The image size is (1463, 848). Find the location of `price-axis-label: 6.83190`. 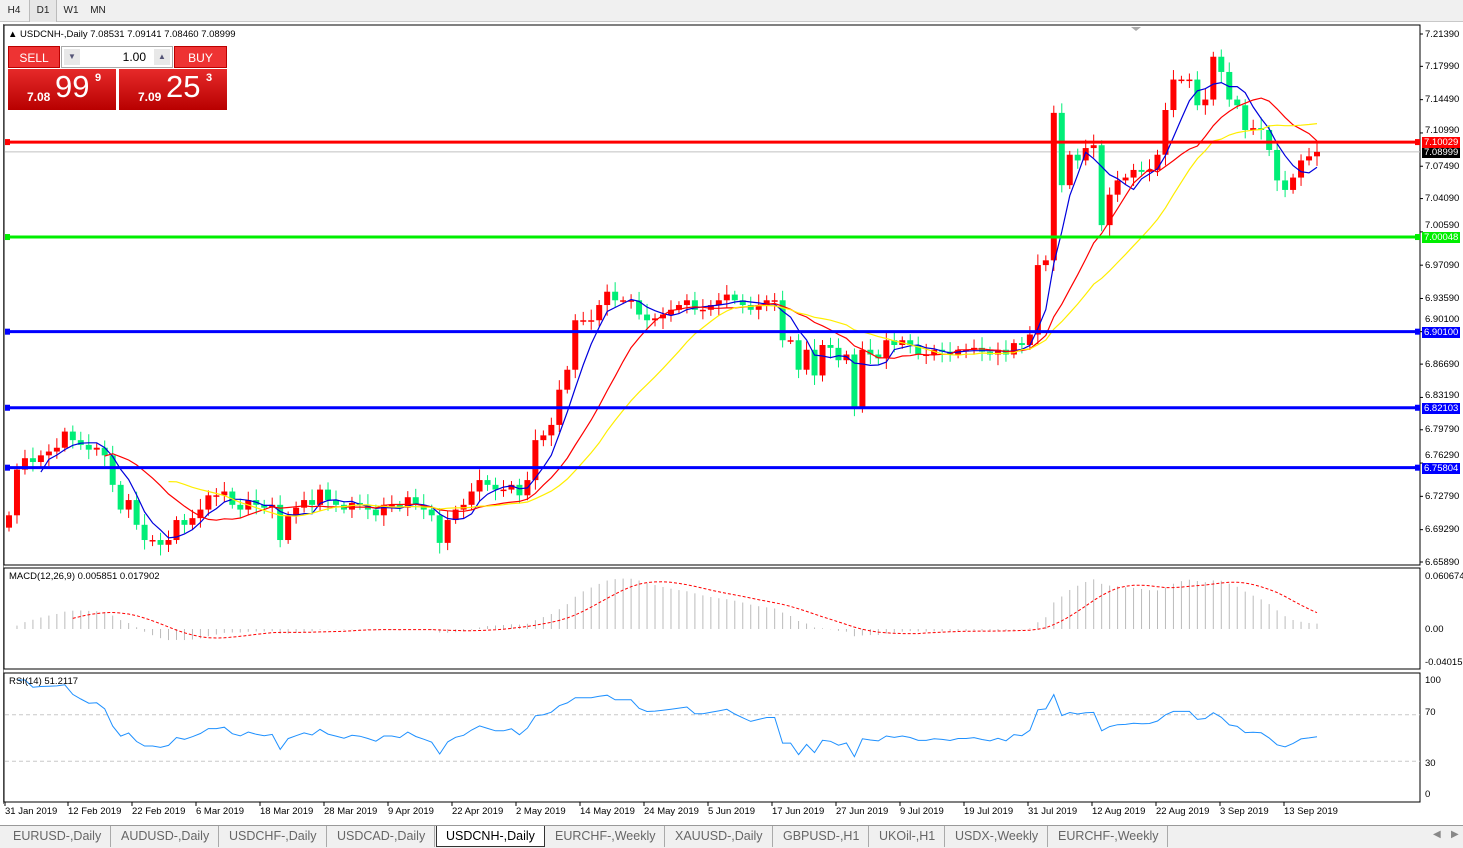

price-axis-label: 6.83190 is located at coordinates (1442, 396).